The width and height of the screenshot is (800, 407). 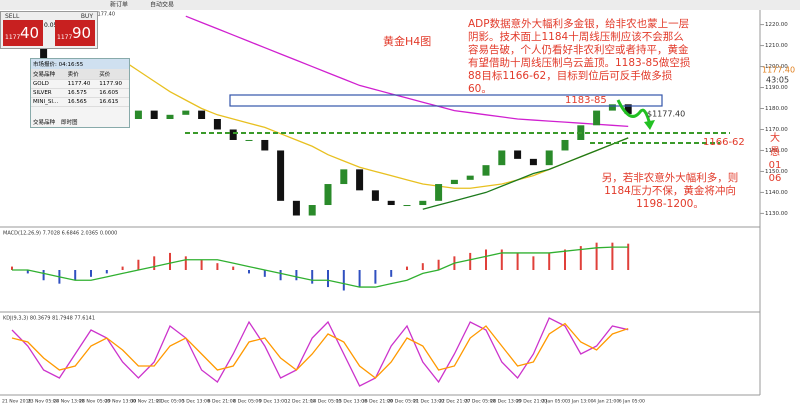 What do you see at coordinates (273, 402) in the screenshot?
I see `x-tick-label: 9 Dec 13:00` at bounding box center [273, 402].